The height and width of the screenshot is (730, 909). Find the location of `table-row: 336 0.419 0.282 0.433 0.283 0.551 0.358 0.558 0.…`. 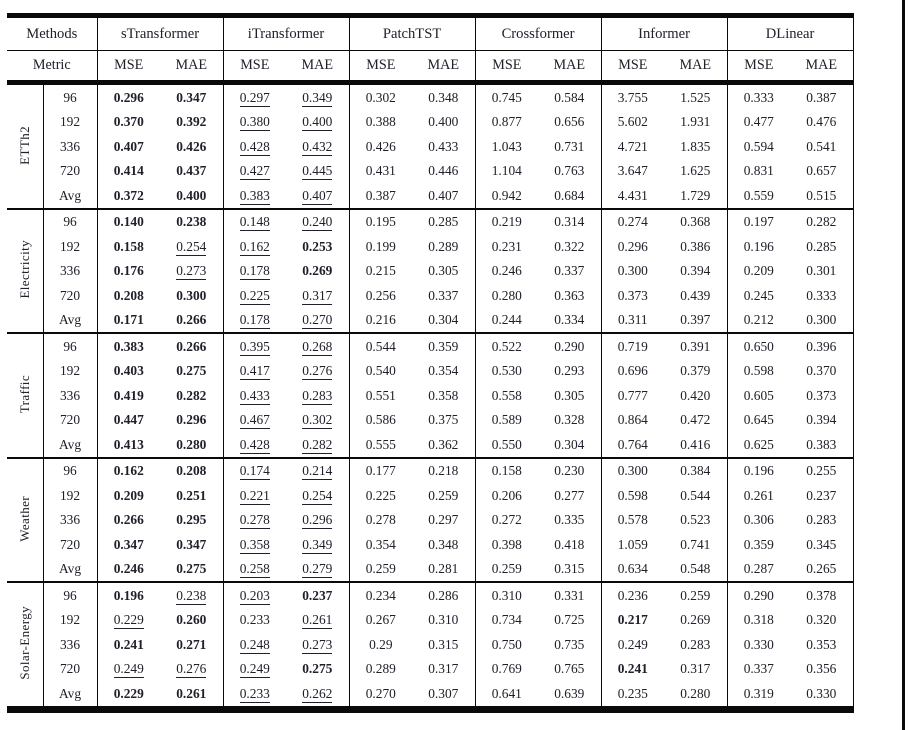

table-row: 336 0.419 0.282 0.433 0.283 0.551 0.358 0.558 0.… is located at coordinates (430, 395).